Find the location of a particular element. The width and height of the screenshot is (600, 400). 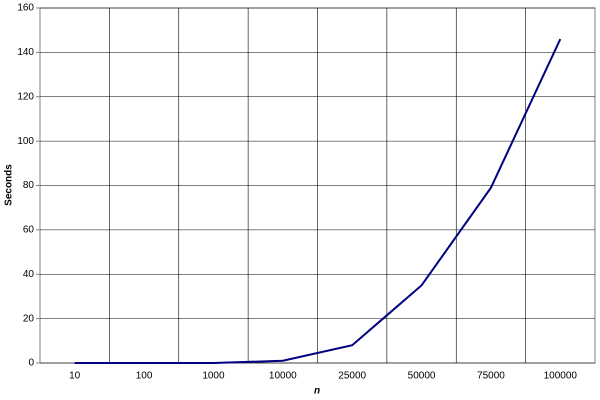

y-tick-label: 0 is located at coordinates (31, 363).